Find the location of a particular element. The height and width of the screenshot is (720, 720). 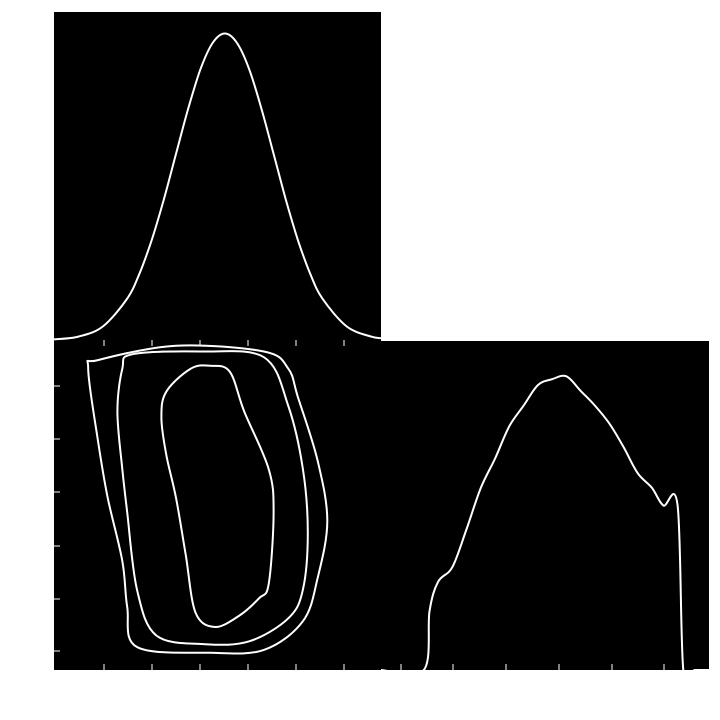

contour-inner is located at coordinates (217, 496).